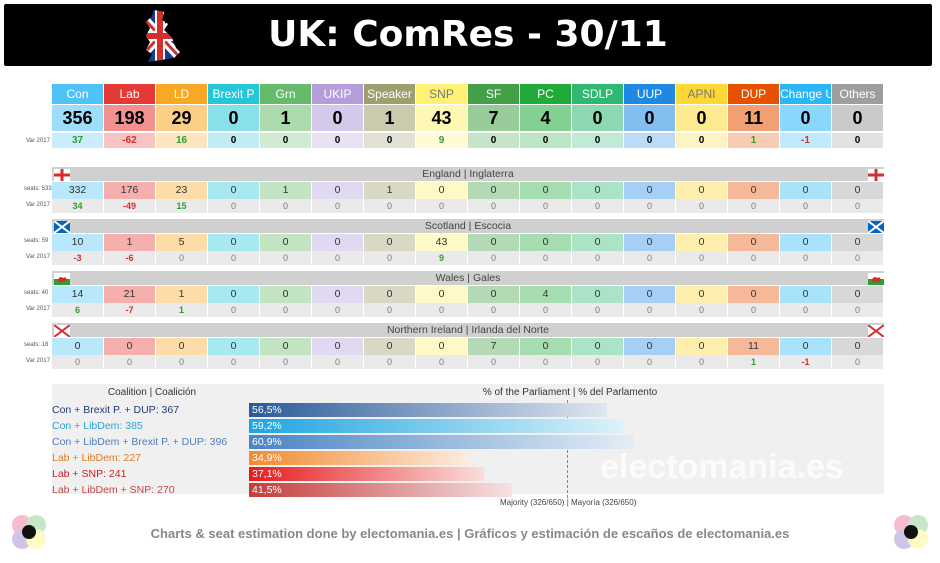 The image size is (940, 563). Describe the element at coordinates (441, 362) in the screenshot. I see `region-3-var-snp: 0` at that location.